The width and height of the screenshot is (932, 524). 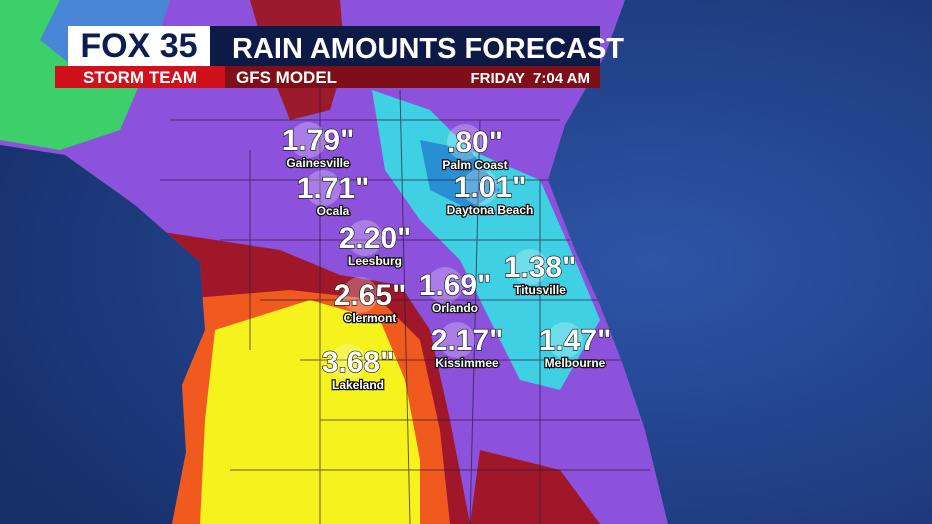 I want to click on rain-amount: 1.47", so click(x=575, y=340).